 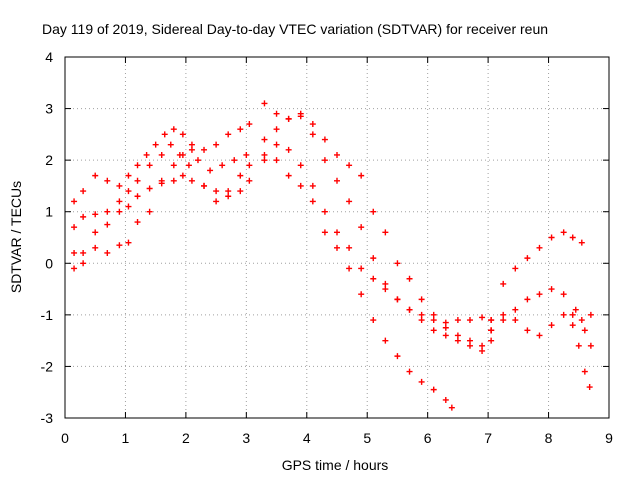 I want to click on x-tick-label: 4, so click(x=307, y=438).